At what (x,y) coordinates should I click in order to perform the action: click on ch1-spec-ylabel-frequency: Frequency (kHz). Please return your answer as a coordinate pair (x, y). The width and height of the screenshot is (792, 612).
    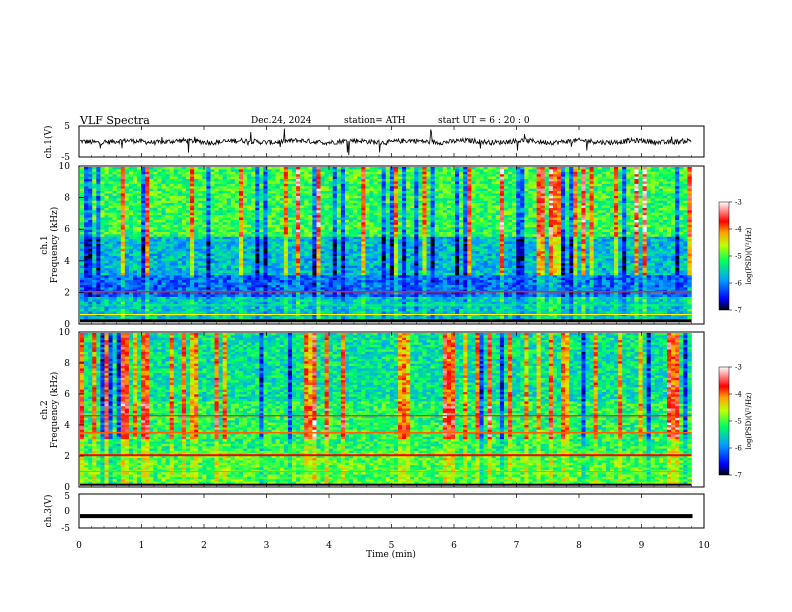
    Looking at the image, I should click on (54, 245).